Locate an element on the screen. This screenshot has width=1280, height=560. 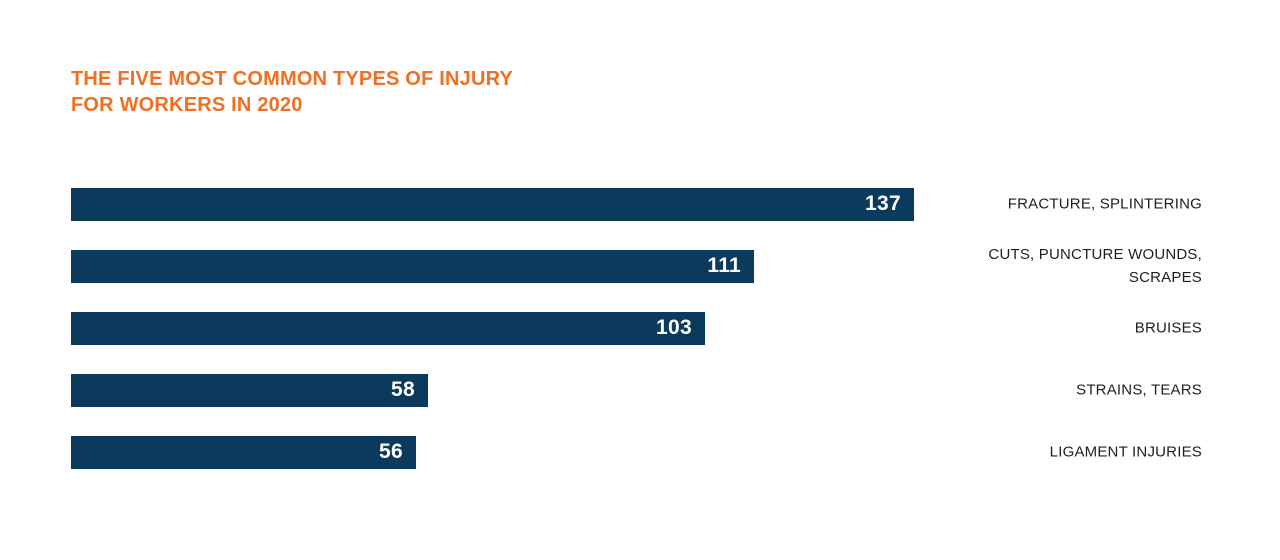
bar-value-label: 58 is located at coordinates (403, 389).